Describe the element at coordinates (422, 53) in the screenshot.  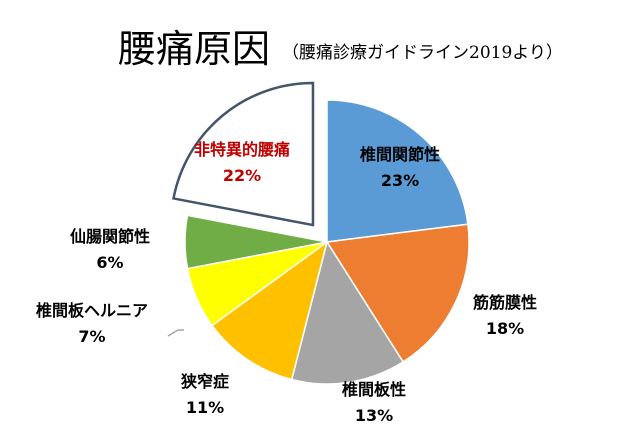
I see `chart-subtitle: （腰痛診療ガイドライン2019より）` at that location.